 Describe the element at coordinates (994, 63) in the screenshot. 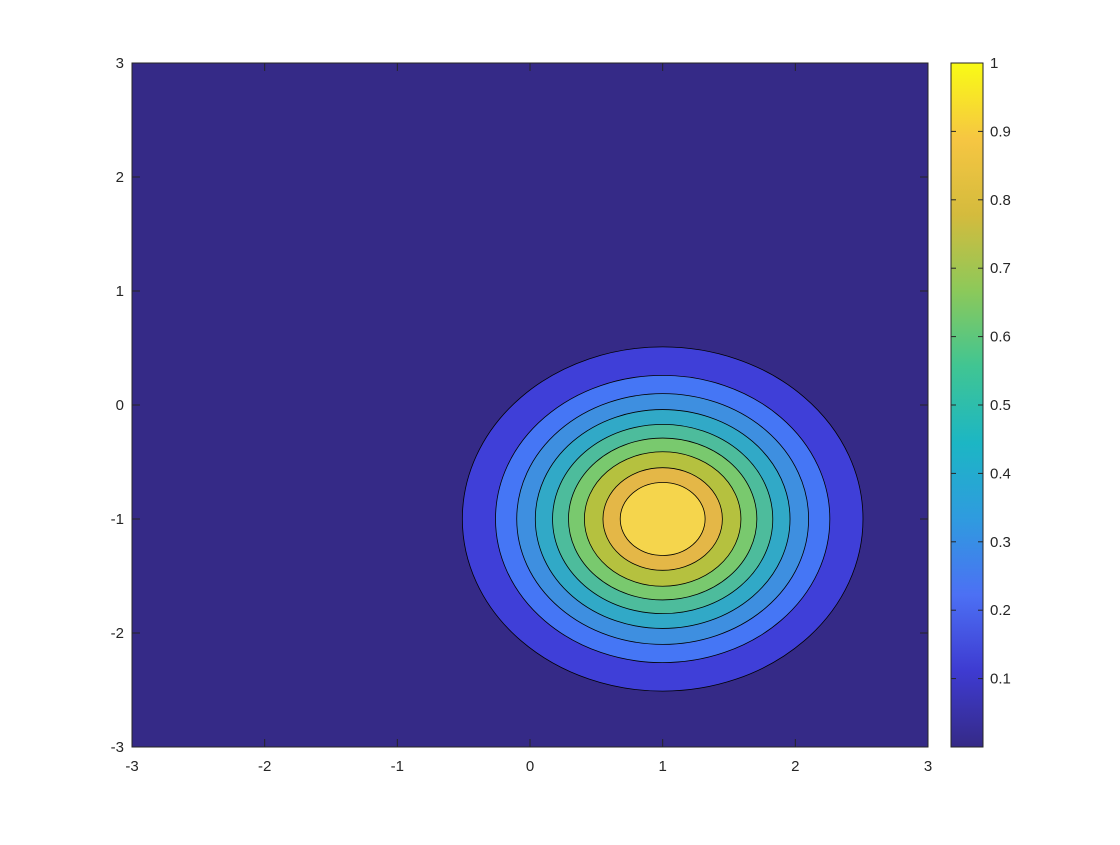

I see `colorbar-tick-label: 1` at that location.